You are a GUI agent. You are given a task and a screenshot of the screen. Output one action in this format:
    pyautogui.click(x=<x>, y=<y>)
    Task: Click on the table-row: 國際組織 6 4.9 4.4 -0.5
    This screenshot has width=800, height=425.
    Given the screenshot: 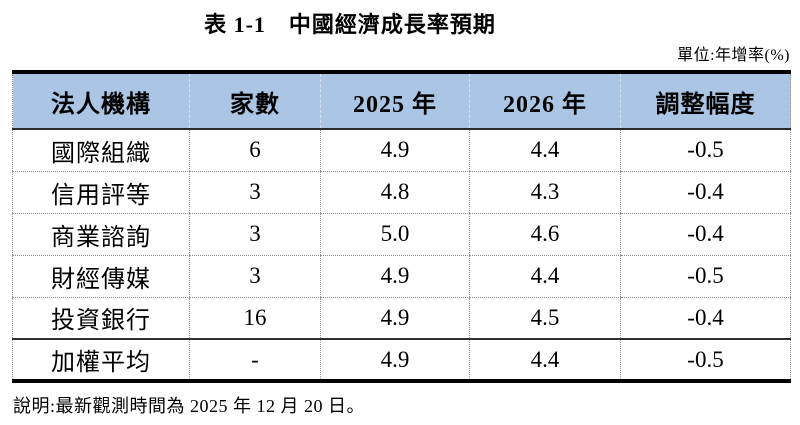 What is the action you would take?
    pyautogui.click(x=401, y=150)
    